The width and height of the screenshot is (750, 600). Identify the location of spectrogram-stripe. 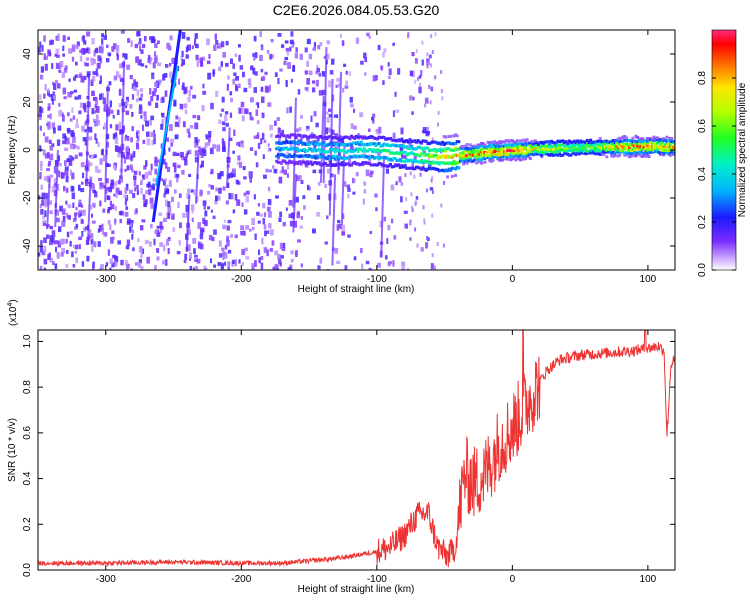
(228, 157).